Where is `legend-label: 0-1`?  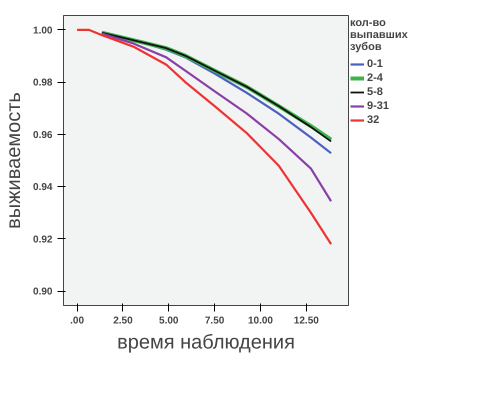
legend-label: 0-1 is located at coordinates (375, 64).